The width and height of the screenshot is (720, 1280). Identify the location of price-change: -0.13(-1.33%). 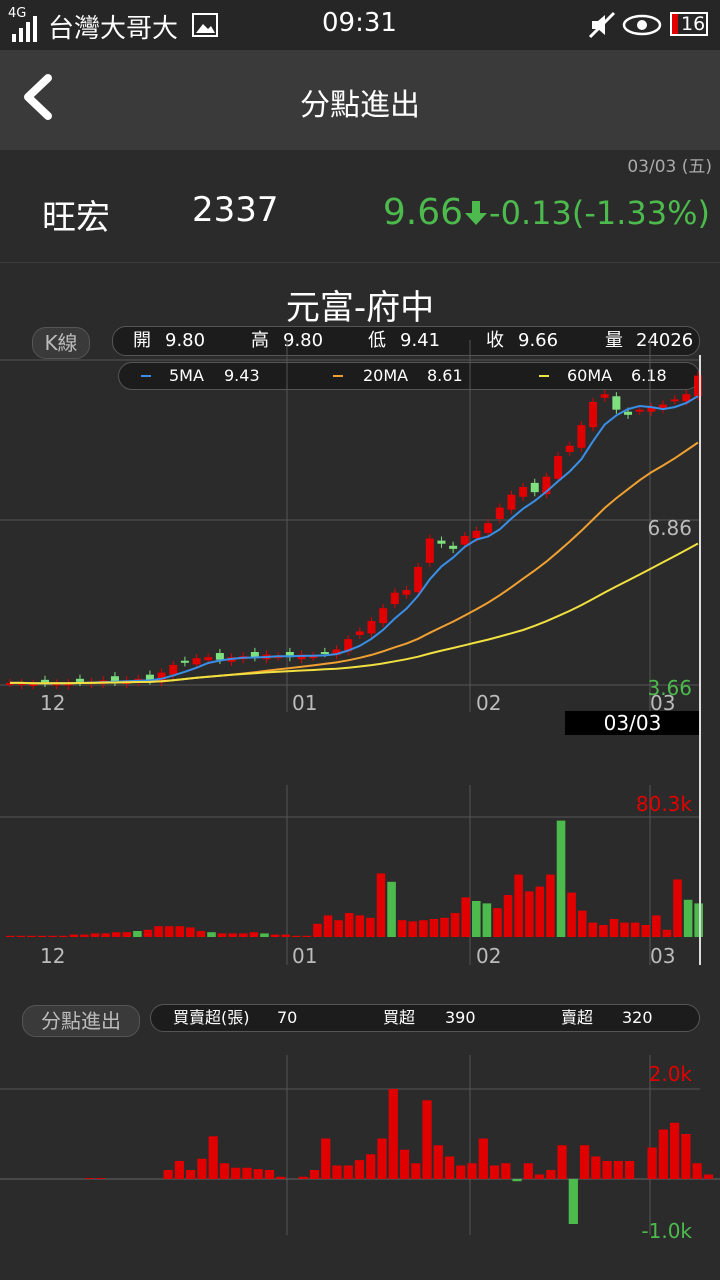
(599, 213).